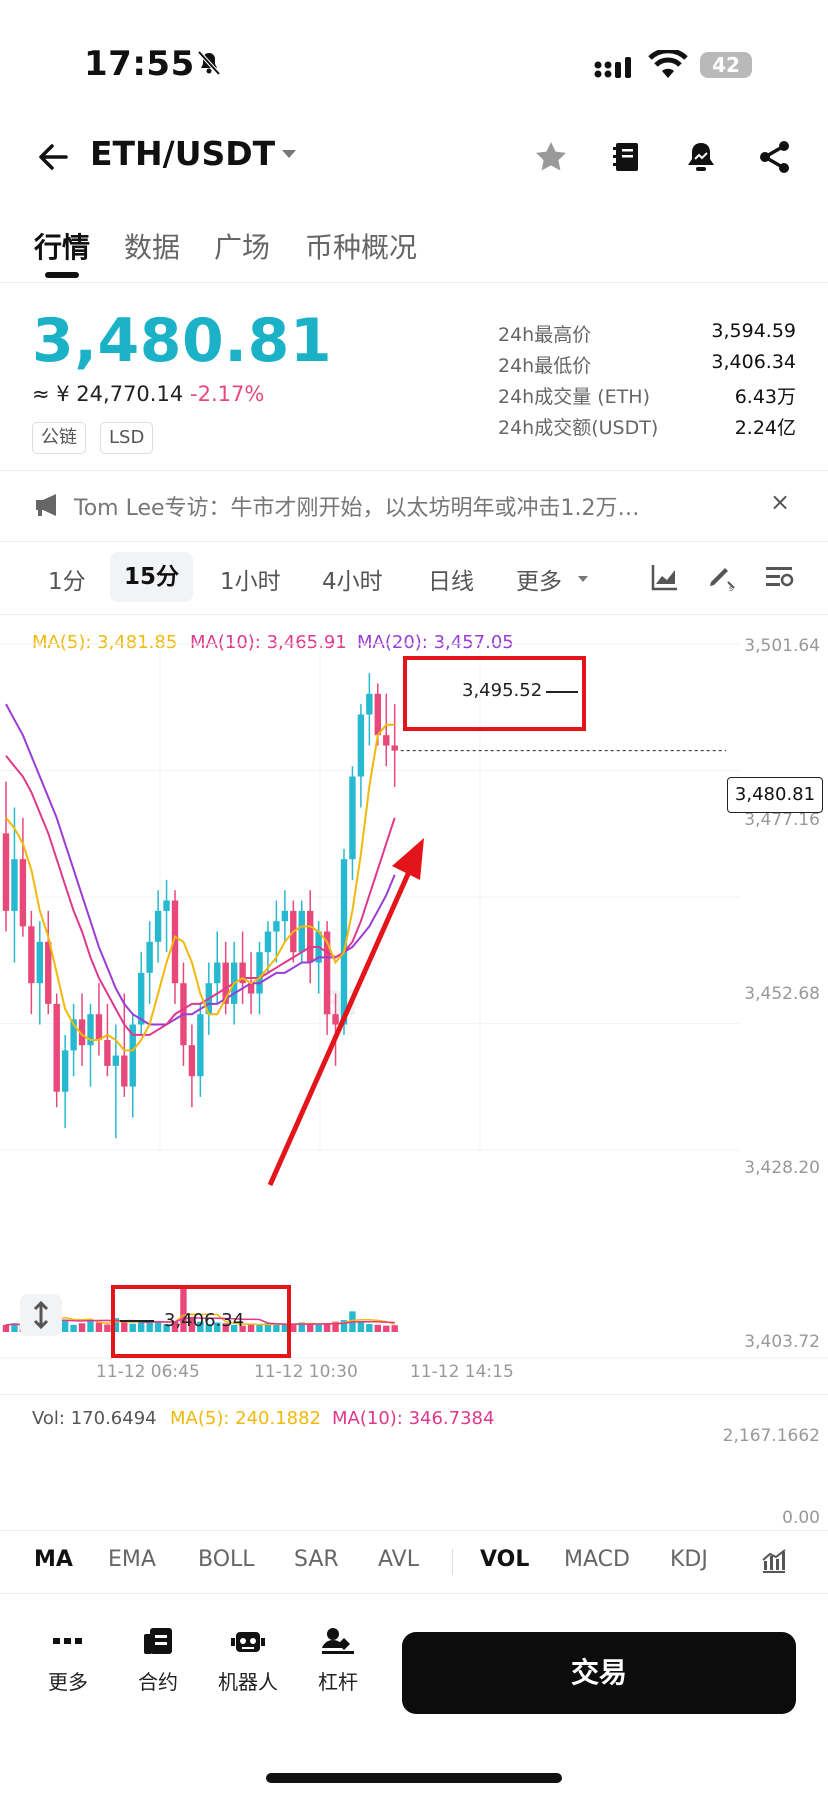 Image resolution: width=828 pixels, height=1801 pixels. I want to click on trade-button: 交易, so click(599, 1673).